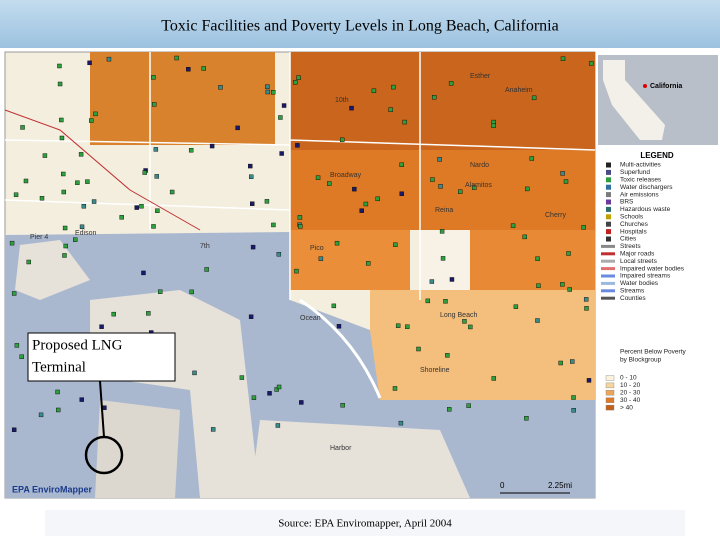 The height and width of the screenshot is (545, 720). I want to click on inset-label: California, so click(666, 86).